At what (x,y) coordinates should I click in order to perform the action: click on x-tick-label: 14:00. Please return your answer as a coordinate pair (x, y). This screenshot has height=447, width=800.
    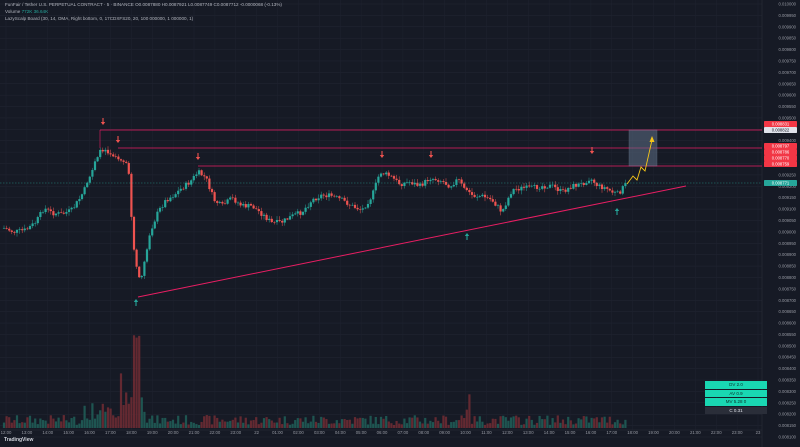
    Looking at the image, I should click on (549, 432).